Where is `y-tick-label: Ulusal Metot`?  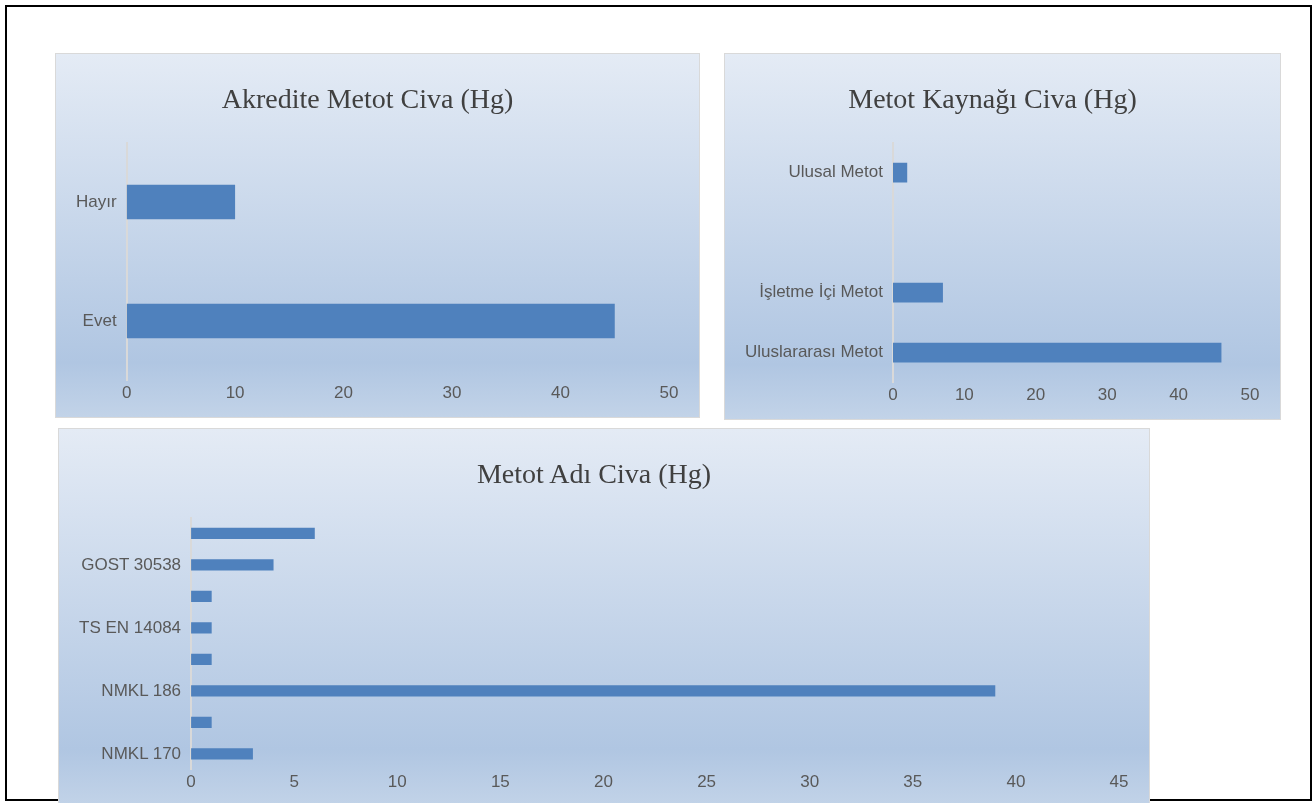 y-tick-label: Ulusal Metot is located at coordinates (836, 172).